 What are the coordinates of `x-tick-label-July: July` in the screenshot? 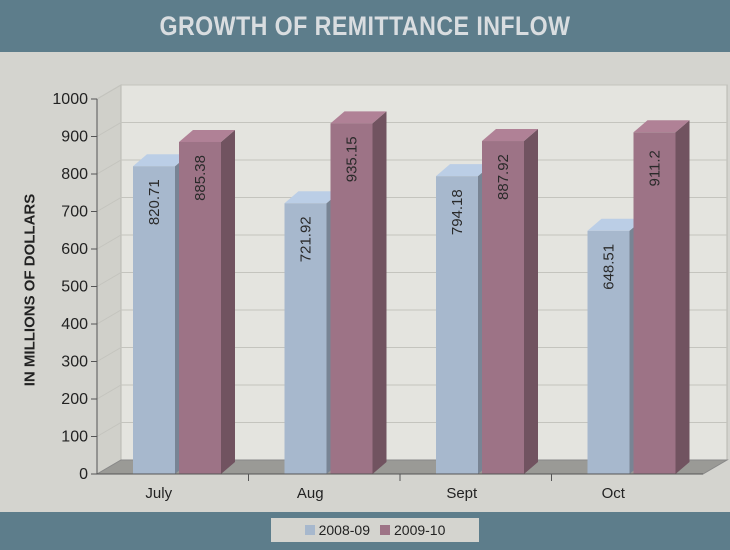 It's located at (158, 493).